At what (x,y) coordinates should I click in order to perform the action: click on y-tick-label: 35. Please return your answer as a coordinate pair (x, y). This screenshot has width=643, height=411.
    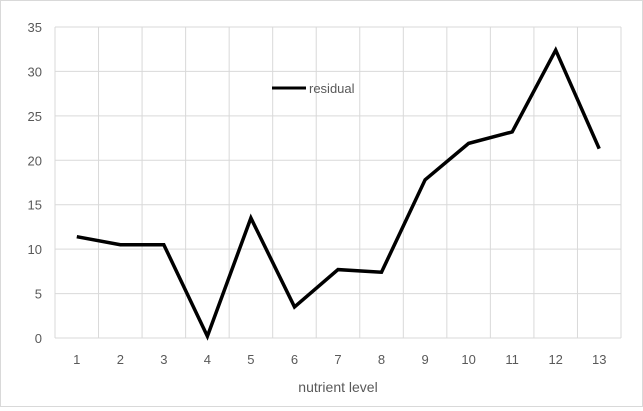
    Looking at the image, I should click on (35, 27).